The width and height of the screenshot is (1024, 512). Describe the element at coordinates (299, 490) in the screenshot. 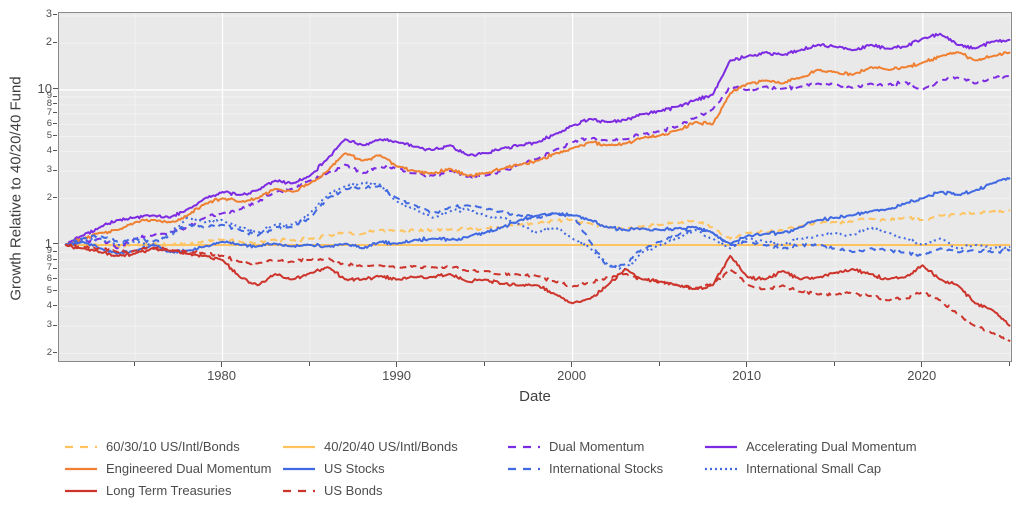

I see `legend-swatch-us-bonds` at that location.